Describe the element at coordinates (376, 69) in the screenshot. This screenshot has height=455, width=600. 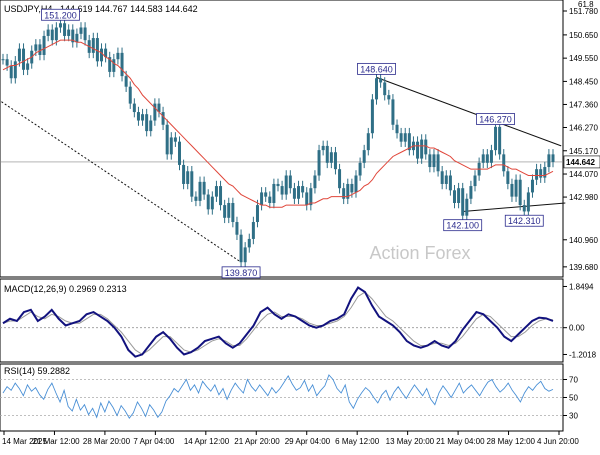
I see `price-annotation-label: 148.640` at that location.